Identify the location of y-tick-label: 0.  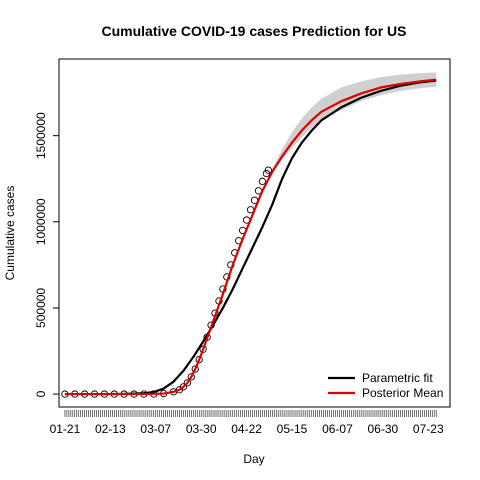
(41, 393).